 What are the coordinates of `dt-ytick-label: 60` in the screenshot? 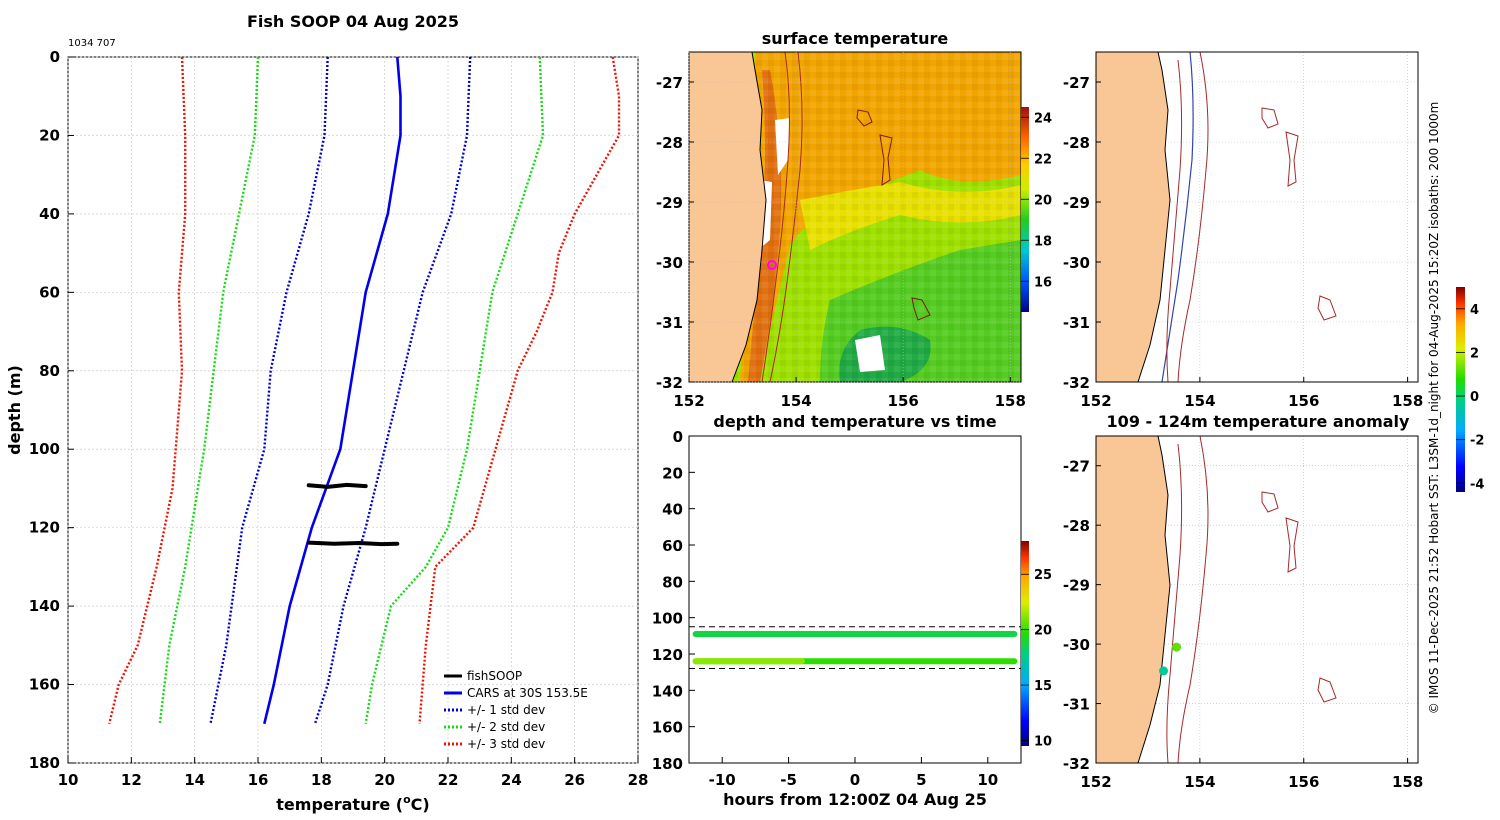 It's located at (672, 546).